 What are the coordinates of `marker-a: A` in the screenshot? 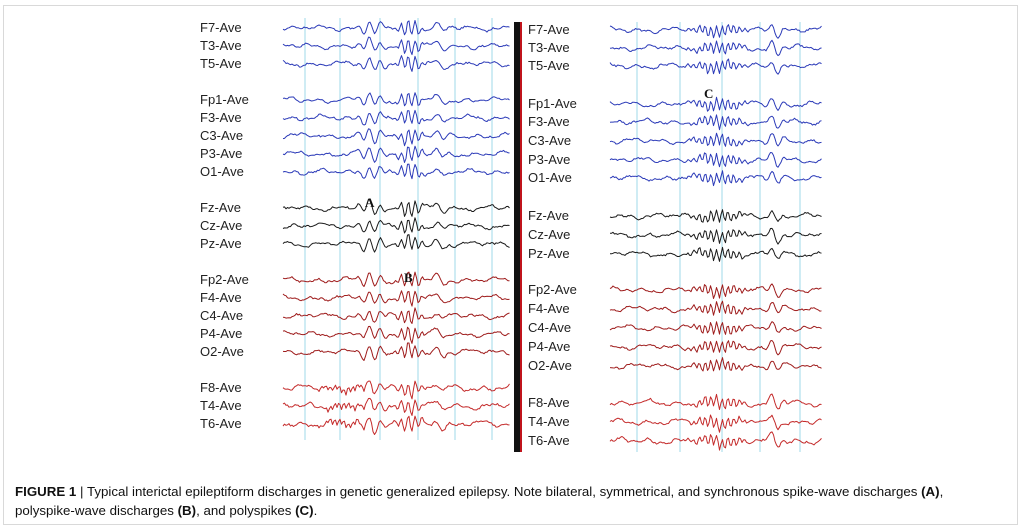 It's located at (370, 202).